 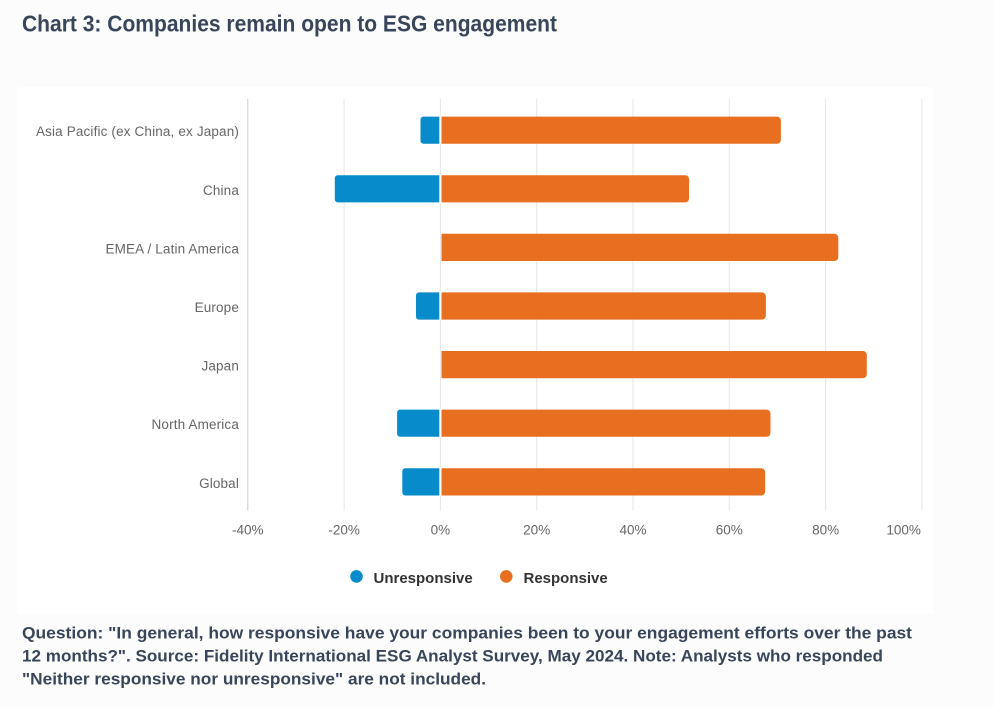 What do you see at coordinates (221, 190) in the screenshot?
I see `svg-text: China` at bounding box center [221, 190].